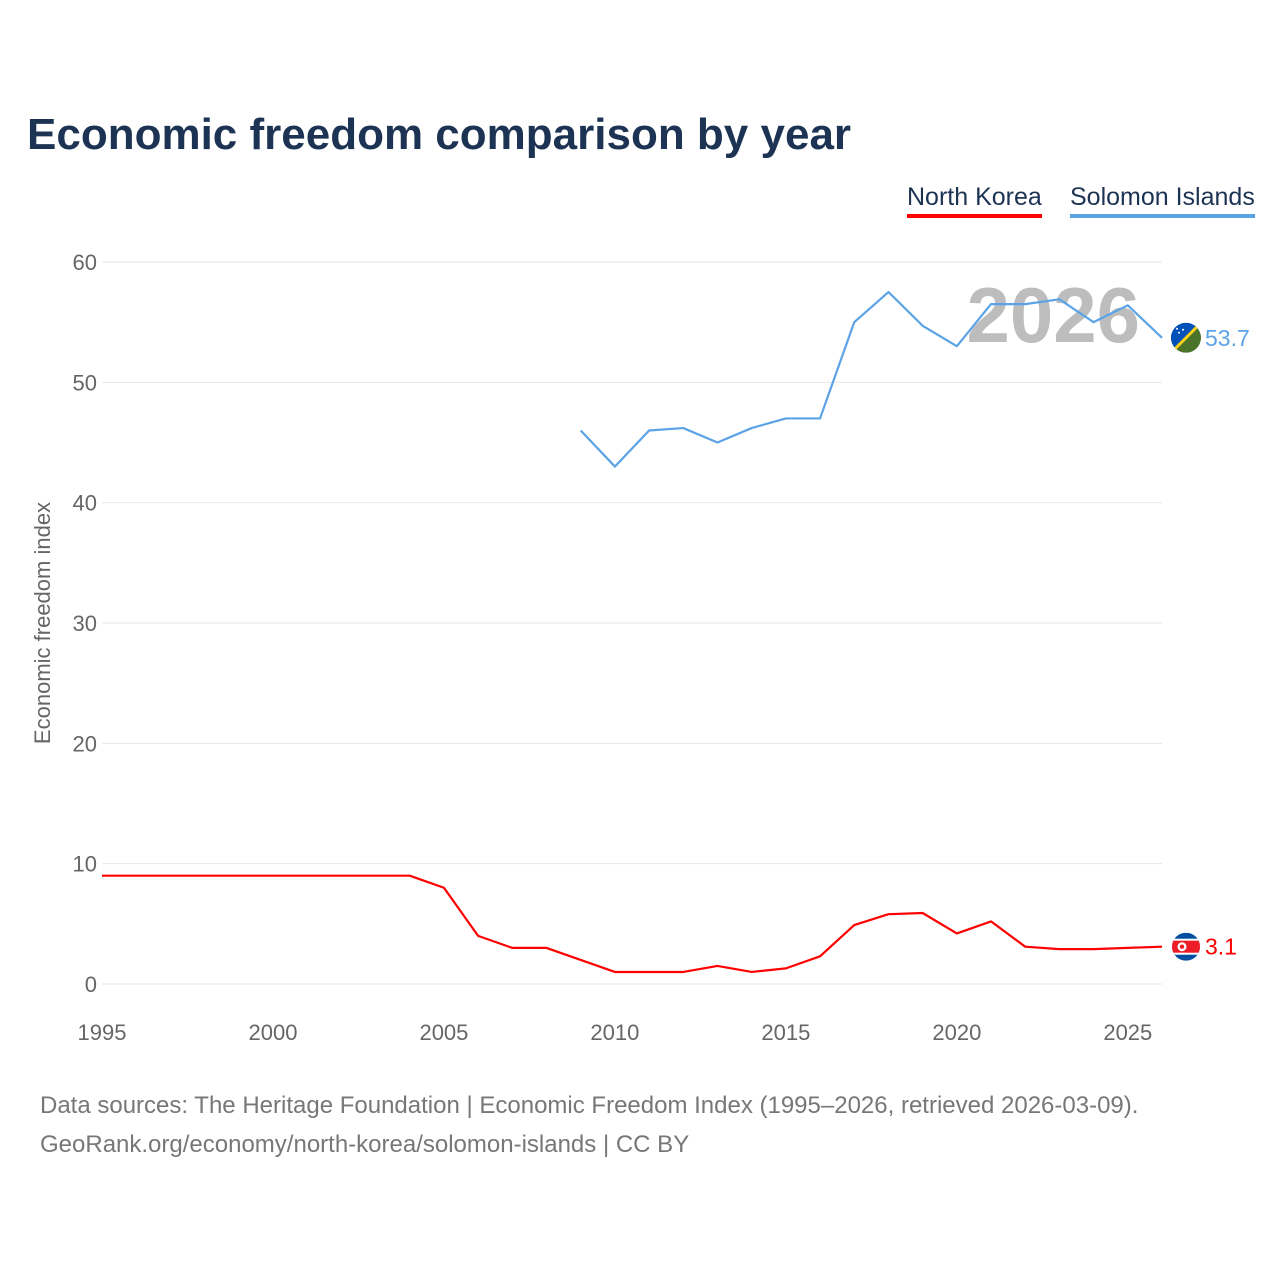  I want to click on legend-solomon-islands: Solomon Islands, so click(1162, 200).